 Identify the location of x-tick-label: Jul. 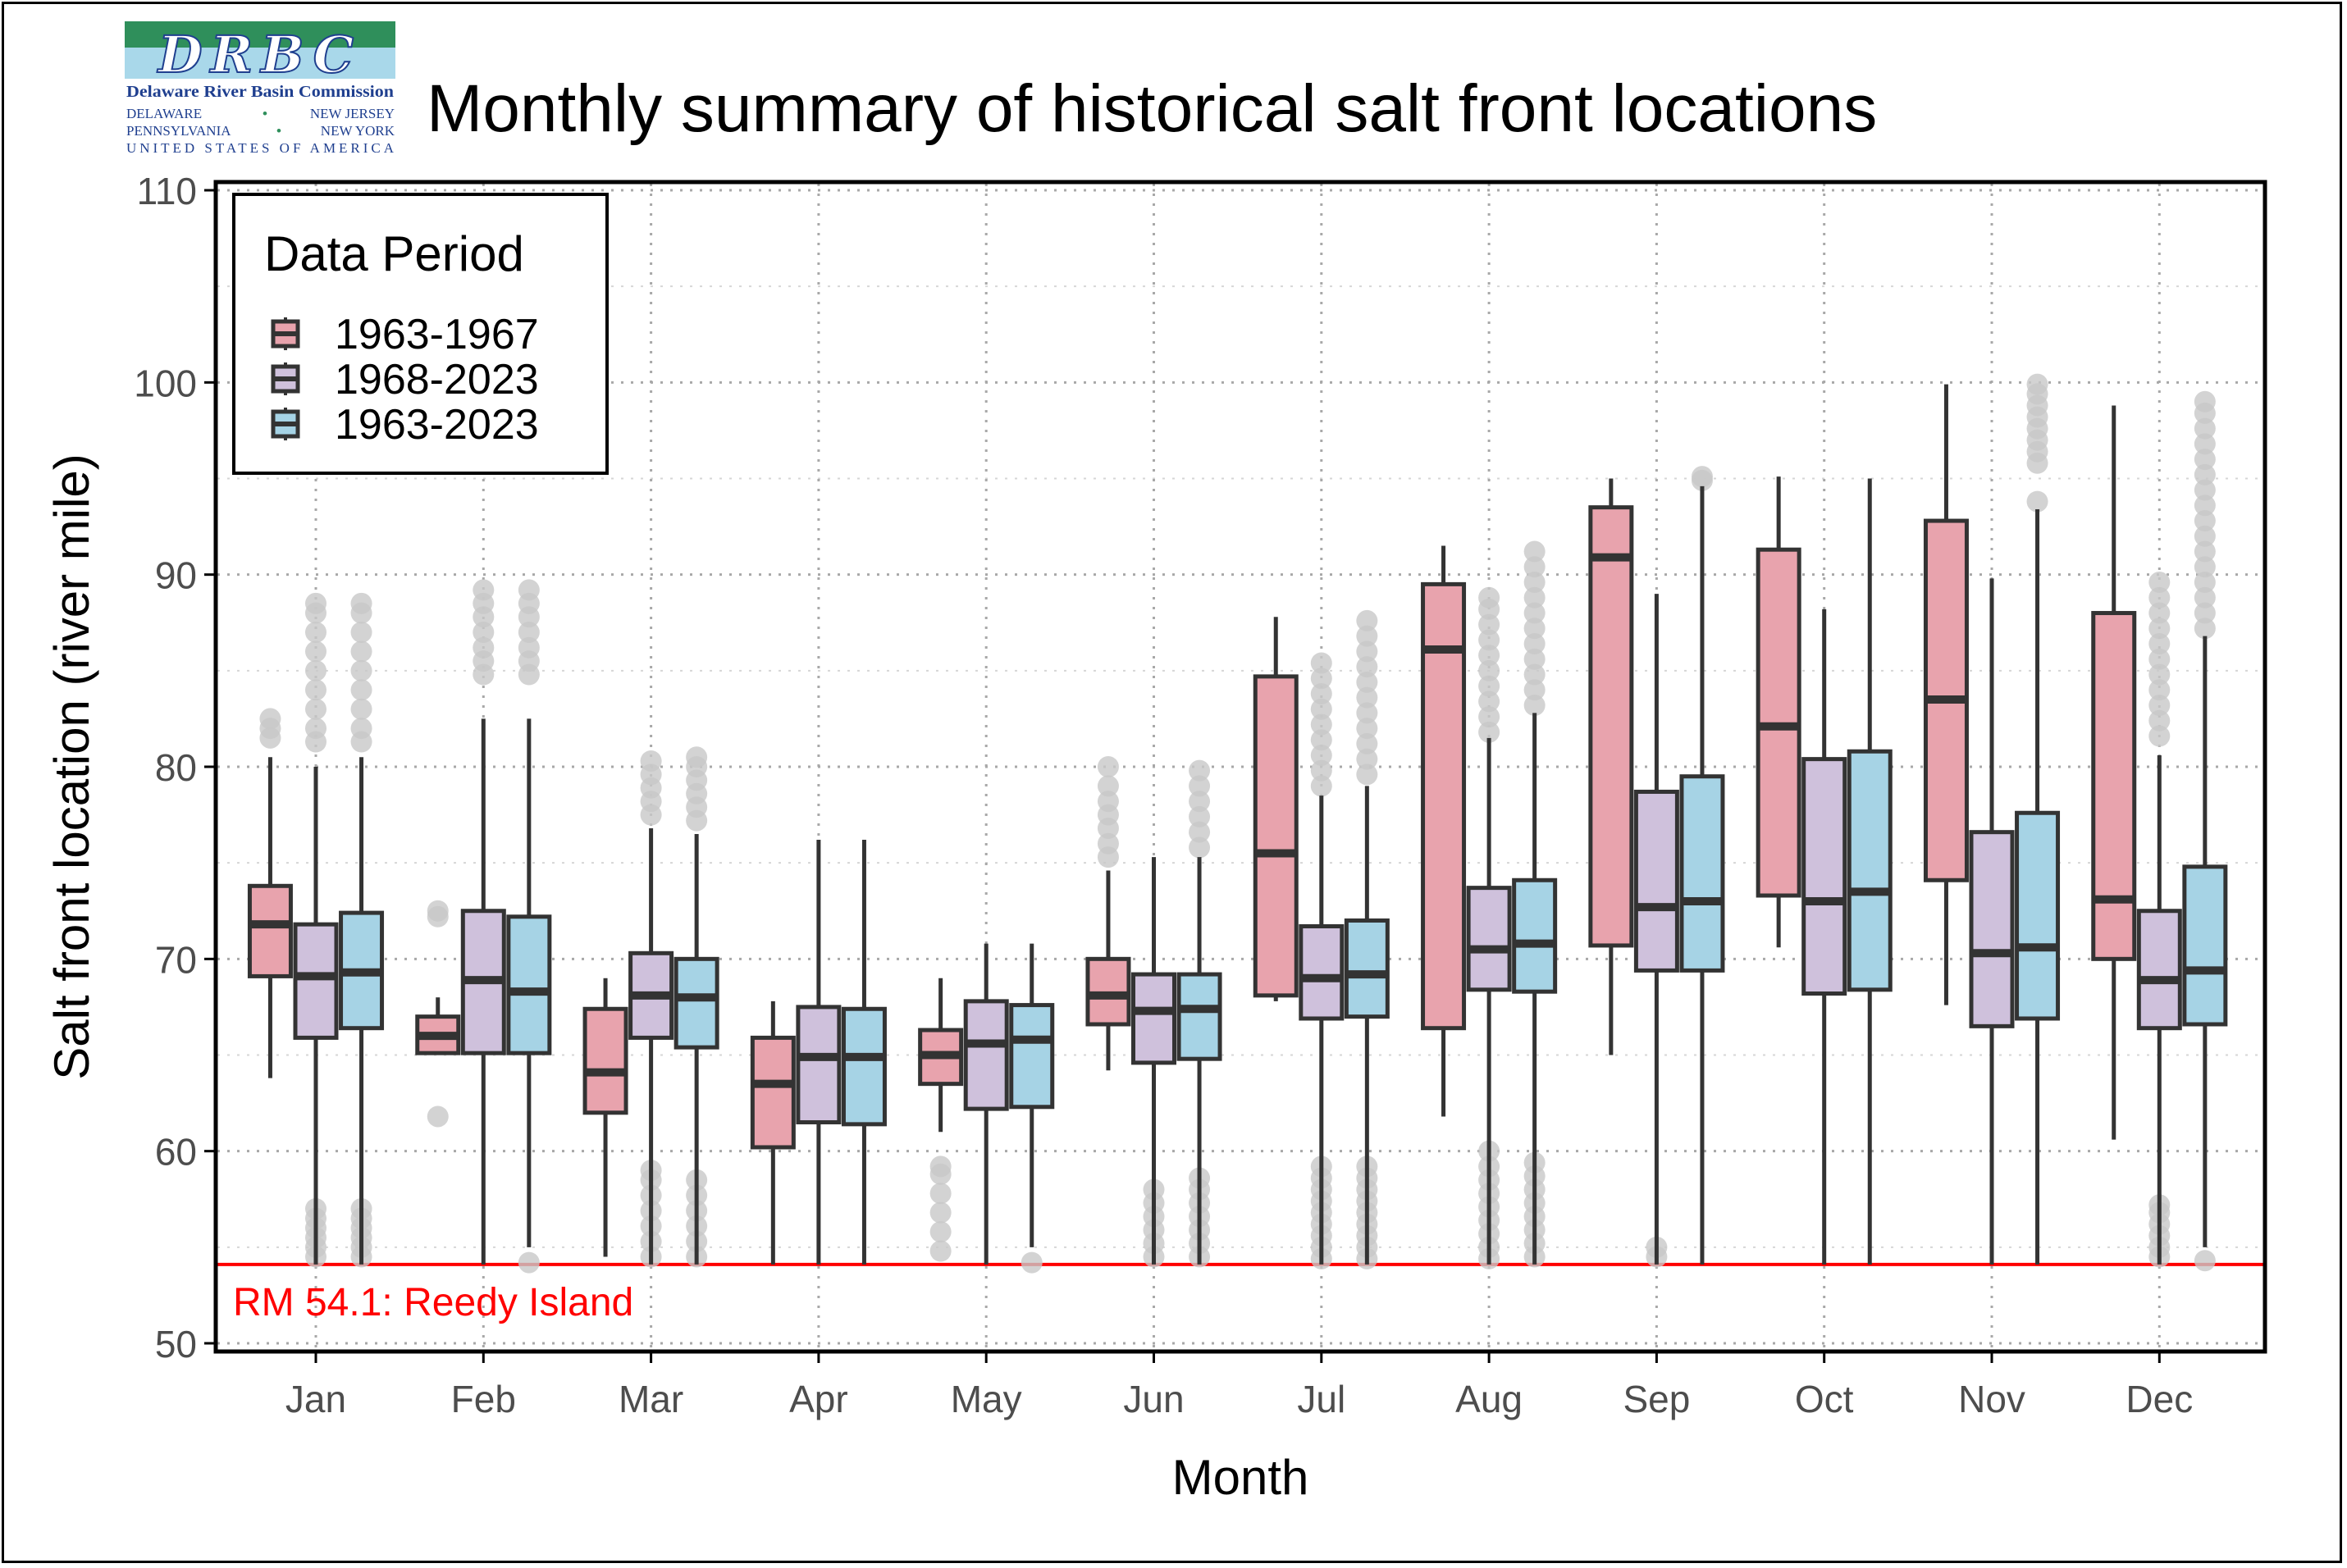
(1321, 1399).